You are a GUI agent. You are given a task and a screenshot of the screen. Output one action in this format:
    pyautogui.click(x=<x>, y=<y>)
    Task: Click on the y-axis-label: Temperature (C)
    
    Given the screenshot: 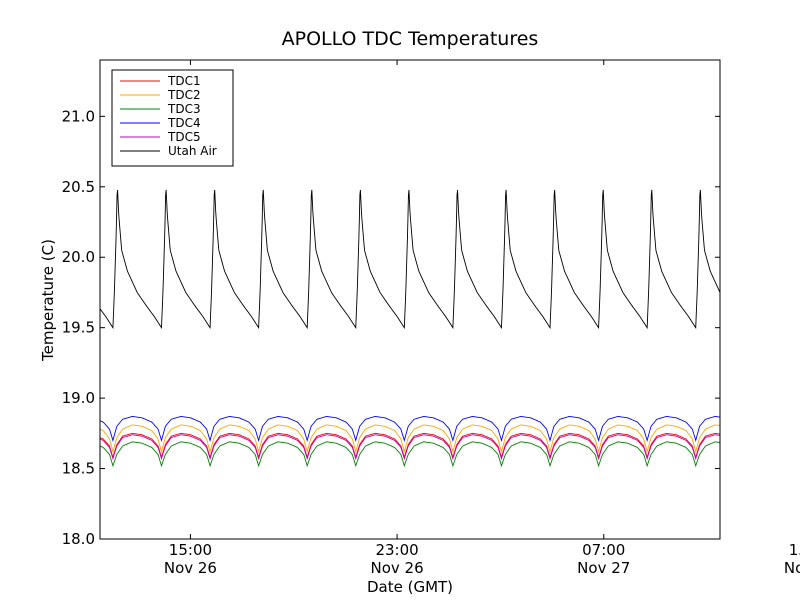 What is the action you would take?
    pyautogui.click(x=48, y=300)
    